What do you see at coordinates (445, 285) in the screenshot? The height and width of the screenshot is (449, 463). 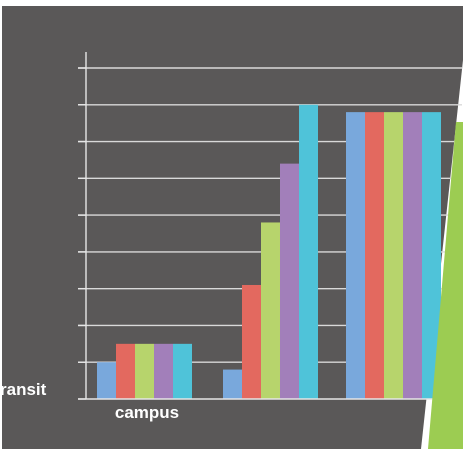 I see `green-wedge-shape` at bounding box center [445, 285].